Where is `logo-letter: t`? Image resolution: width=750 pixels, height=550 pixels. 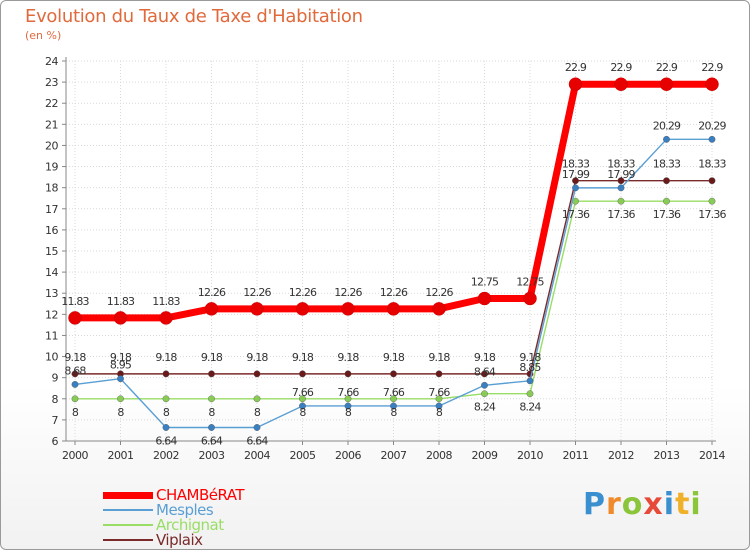 logo-letter: t is located at coordinates (683, 504).